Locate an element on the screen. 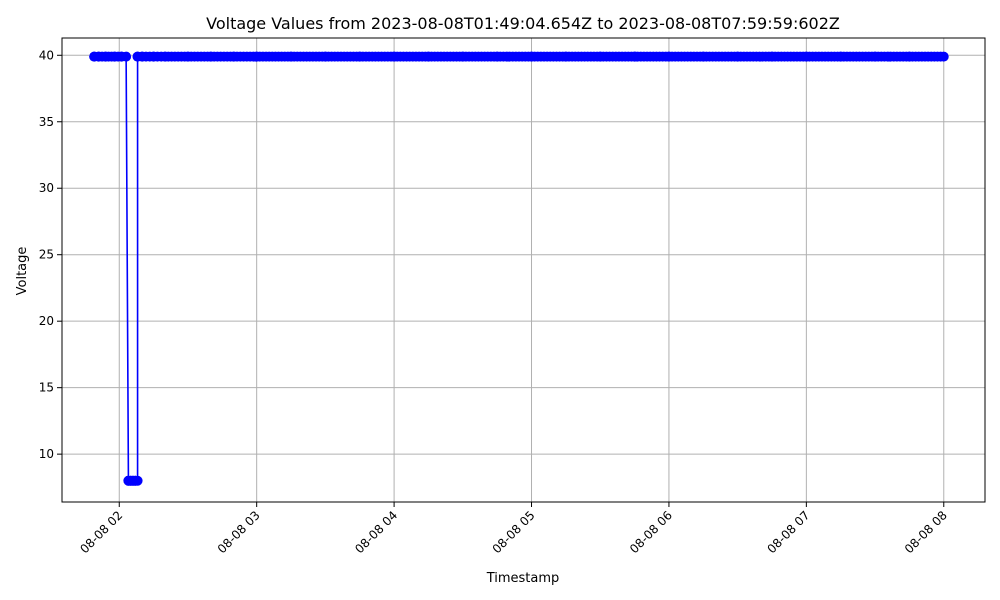 The image size is (1000, 600). x-tick-label: 08-08 05 is located at coordinates (514, 532).